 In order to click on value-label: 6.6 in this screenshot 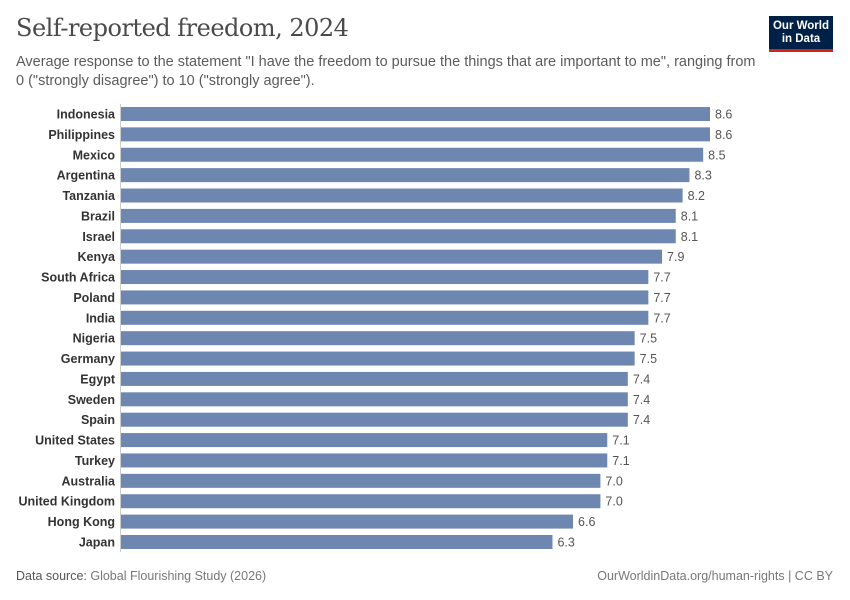, I will do `click(586, 522)`.